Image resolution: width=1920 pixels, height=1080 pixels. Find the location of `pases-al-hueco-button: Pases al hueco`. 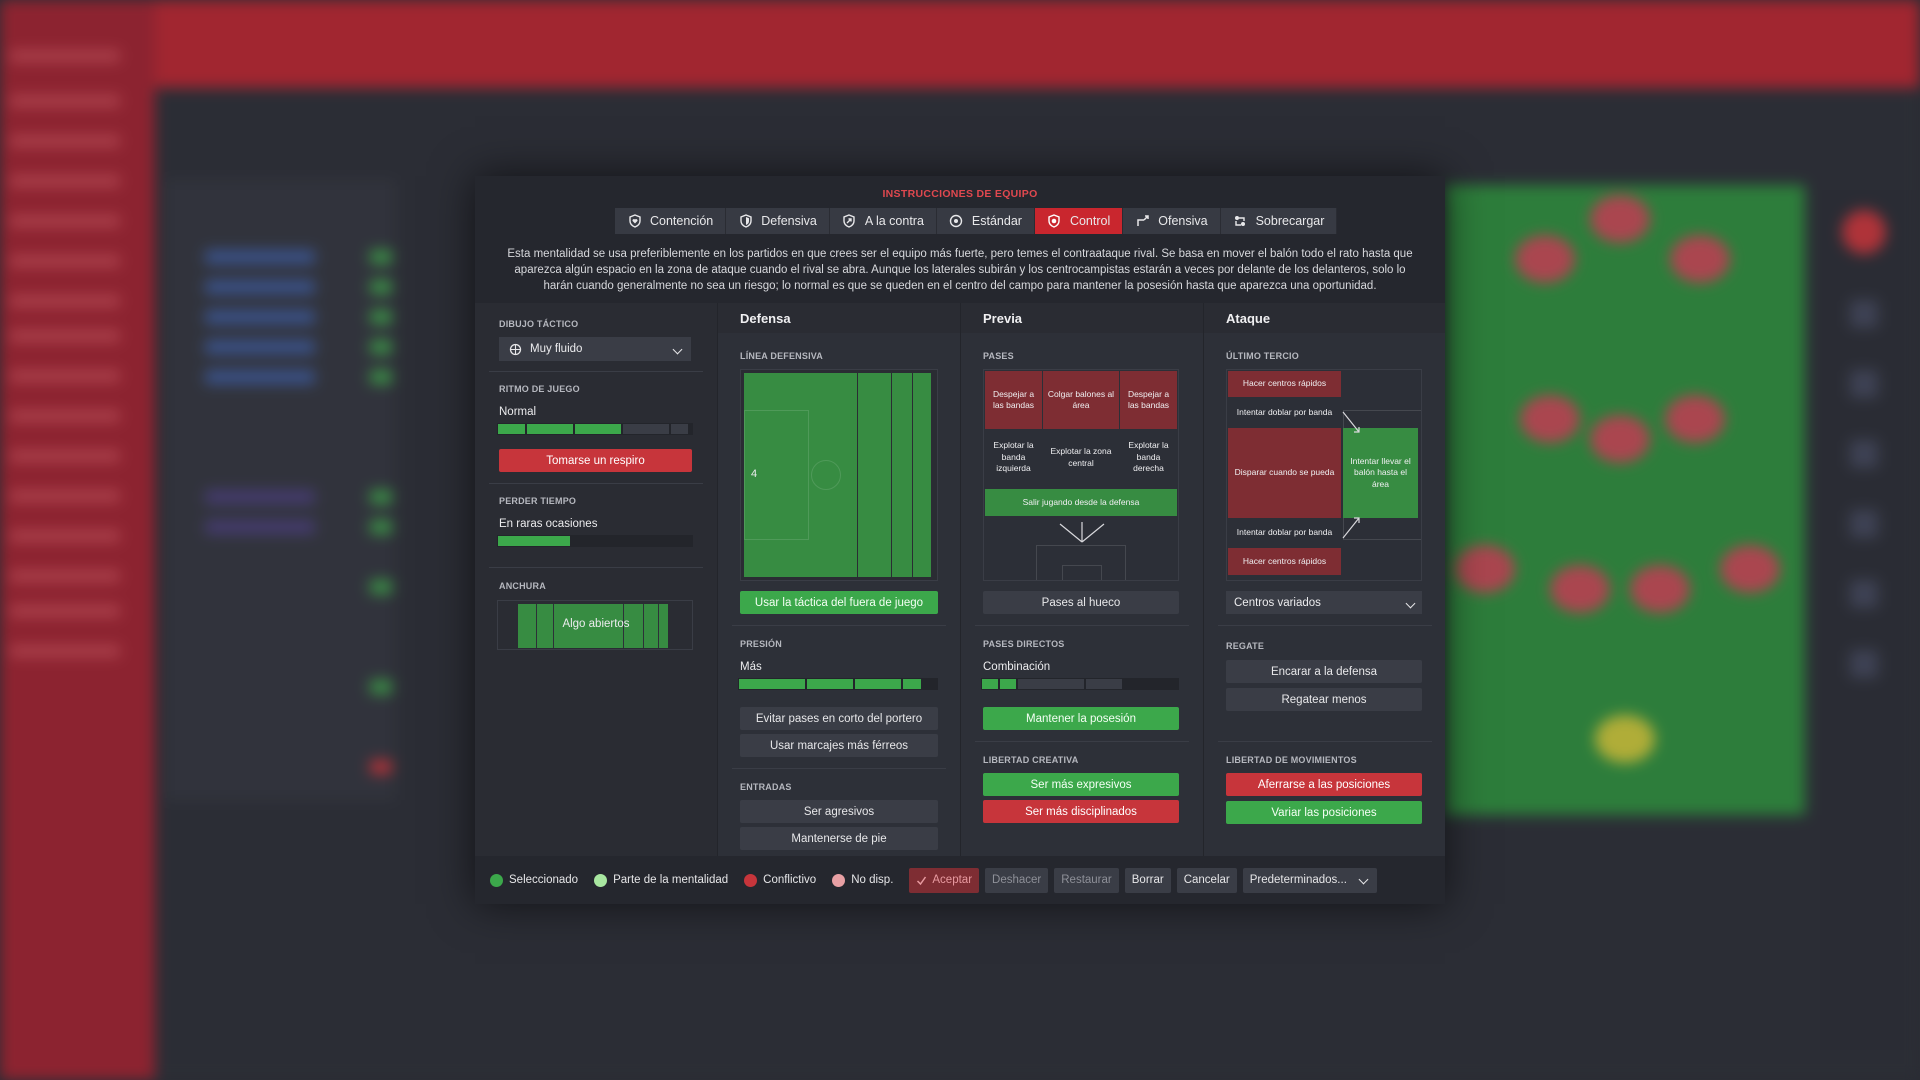

pases-al-hueco-button: Pases al hueco is located at coordinates (1081, 602).